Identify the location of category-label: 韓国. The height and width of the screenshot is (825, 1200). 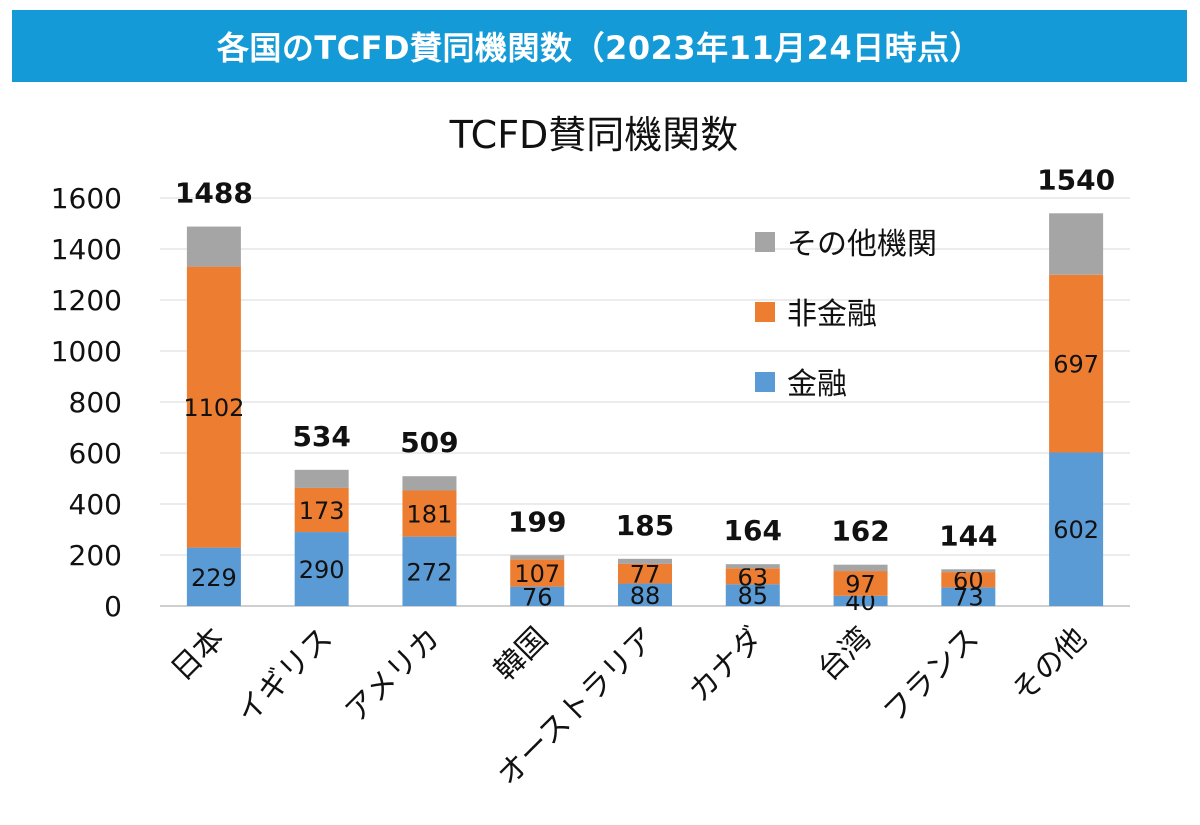
(521, 654).